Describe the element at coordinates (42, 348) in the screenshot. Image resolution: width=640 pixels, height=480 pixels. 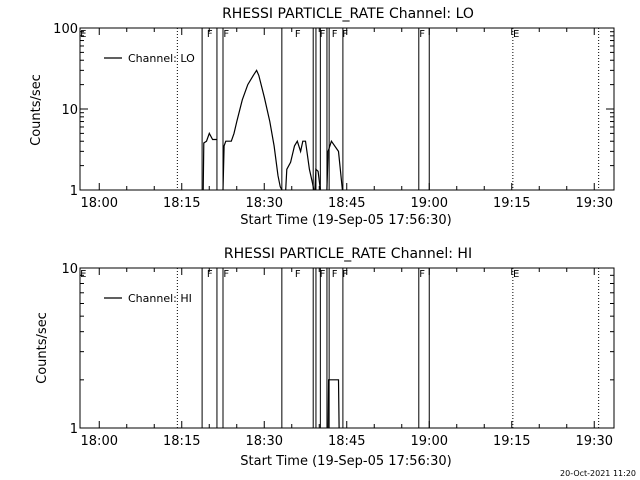
I see `panel-hi-ylabel: Counts/sec` at that location.